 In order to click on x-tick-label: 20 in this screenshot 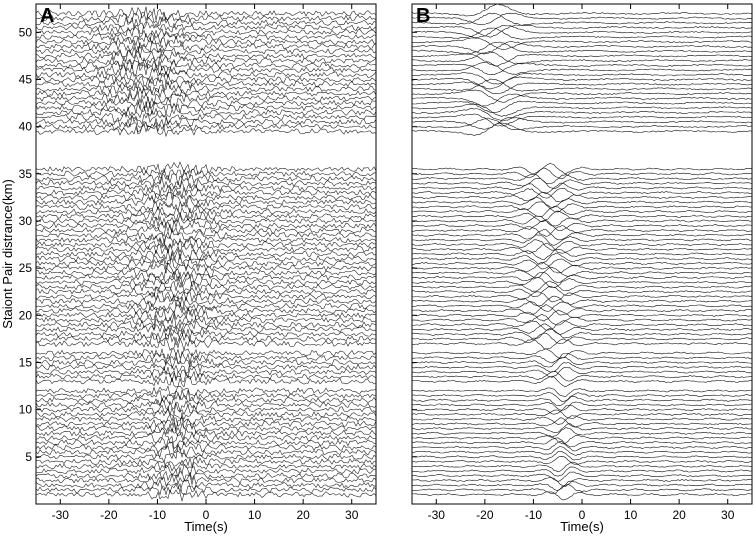, I will do `click(303, 515)`.